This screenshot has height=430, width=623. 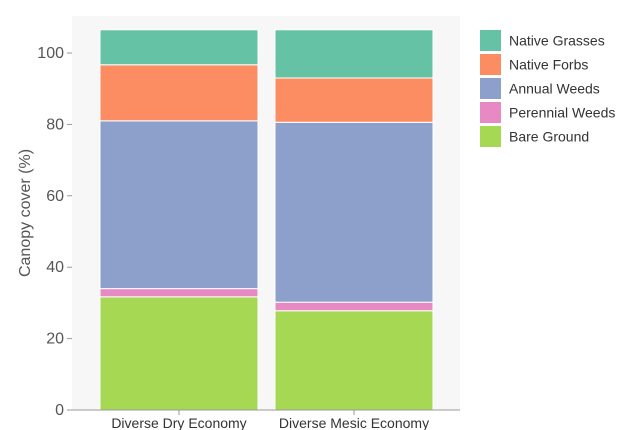 What do you see at coordinates (549, 137) in the screenshot?
I see `legend-label: Bare Ground` at bounding box center [549, 137].